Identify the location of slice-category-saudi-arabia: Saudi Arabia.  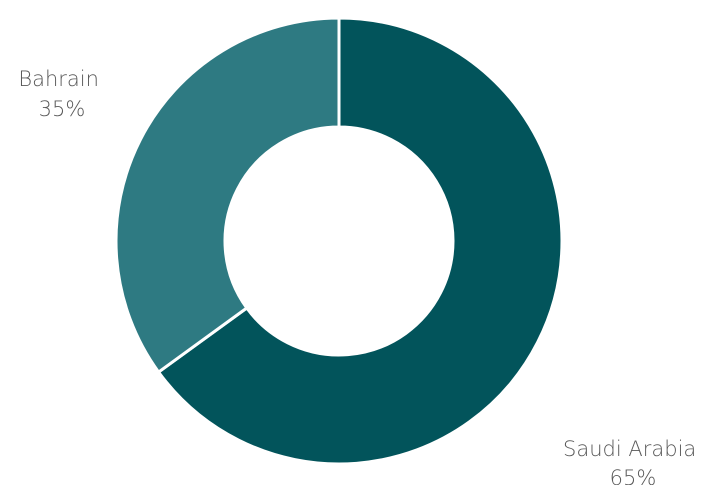
(629, 449).